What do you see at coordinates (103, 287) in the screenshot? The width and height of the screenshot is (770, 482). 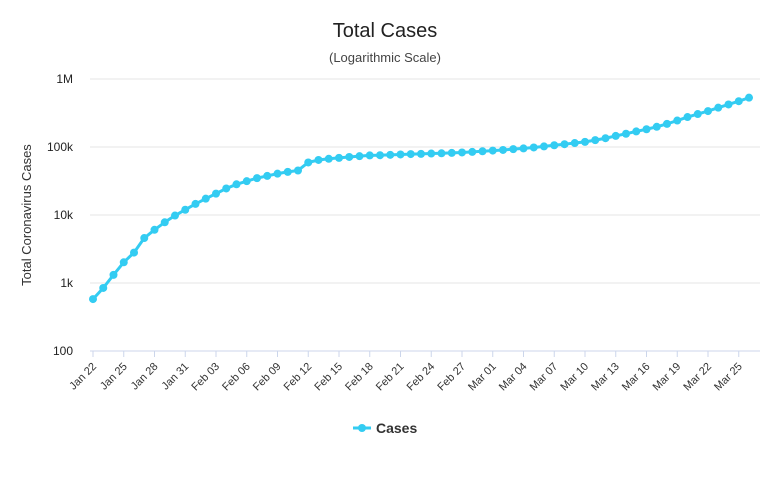 I see `data-point: Jan 23: 845` at bounding box center [103, 287].